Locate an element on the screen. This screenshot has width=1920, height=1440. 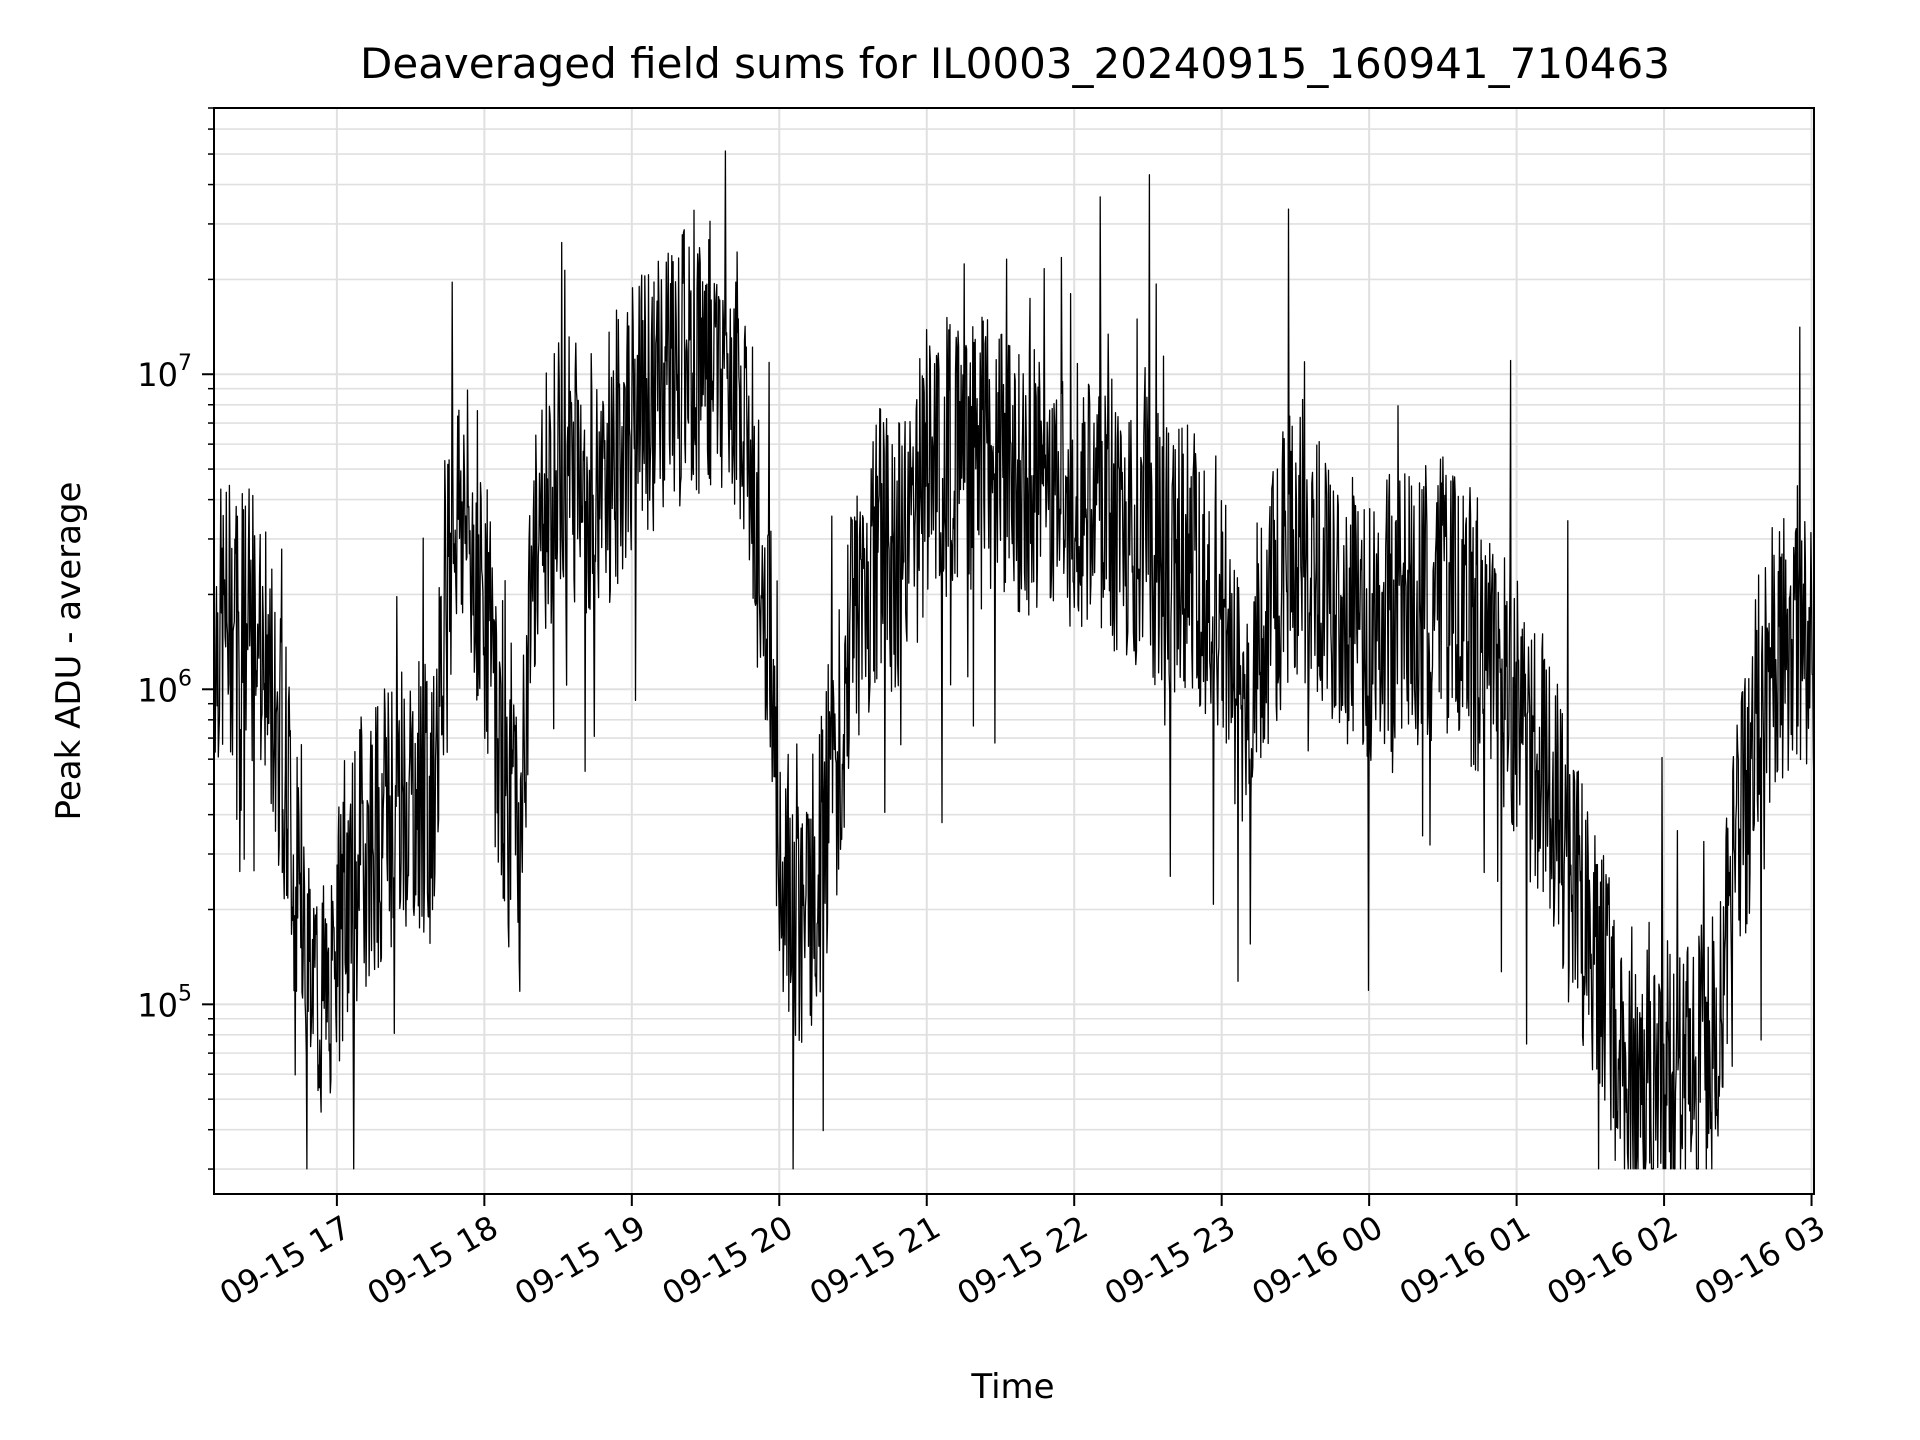
y-tick-label: 10⁷ is located at coordinates (164, 372).